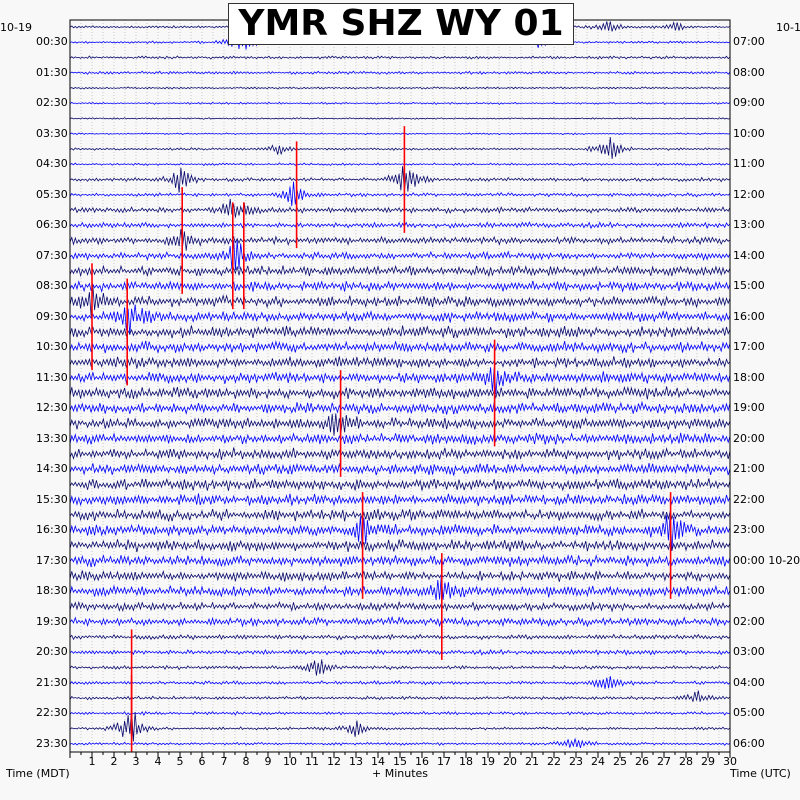 The width and height of the screenshot is (800, 800). What do you see at coordinates (466, 761) in the screenshot?
I see `x-tick-label: 18` at bounding box center [466, 761].